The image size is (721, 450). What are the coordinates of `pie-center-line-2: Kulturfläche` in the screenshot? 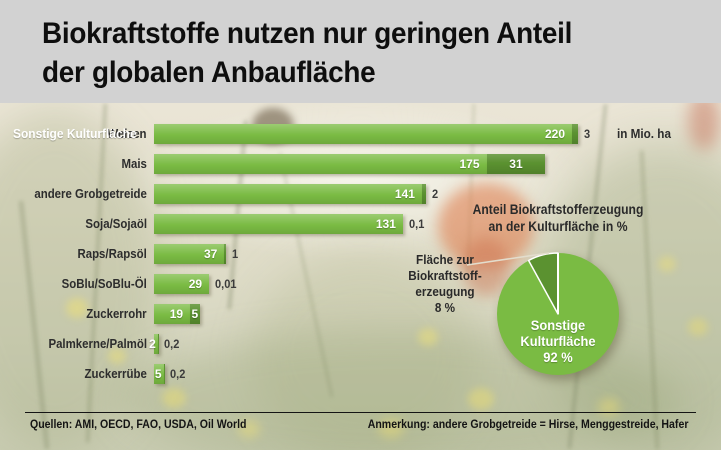 It's located at (558, 341).